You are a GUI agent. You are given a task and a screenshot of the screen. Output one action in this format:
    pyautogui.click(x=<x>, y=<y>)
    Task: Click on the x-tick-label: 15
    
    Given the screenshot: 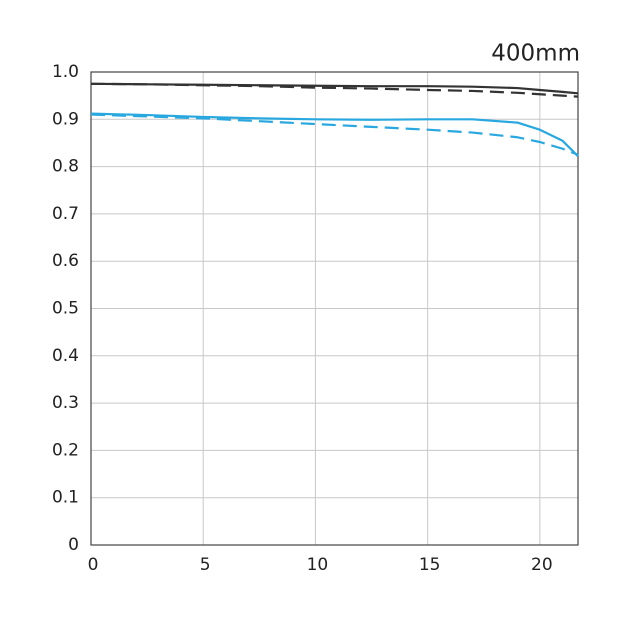 What is the action you would take?
    pyautogui.click(x=430, y=565)
    